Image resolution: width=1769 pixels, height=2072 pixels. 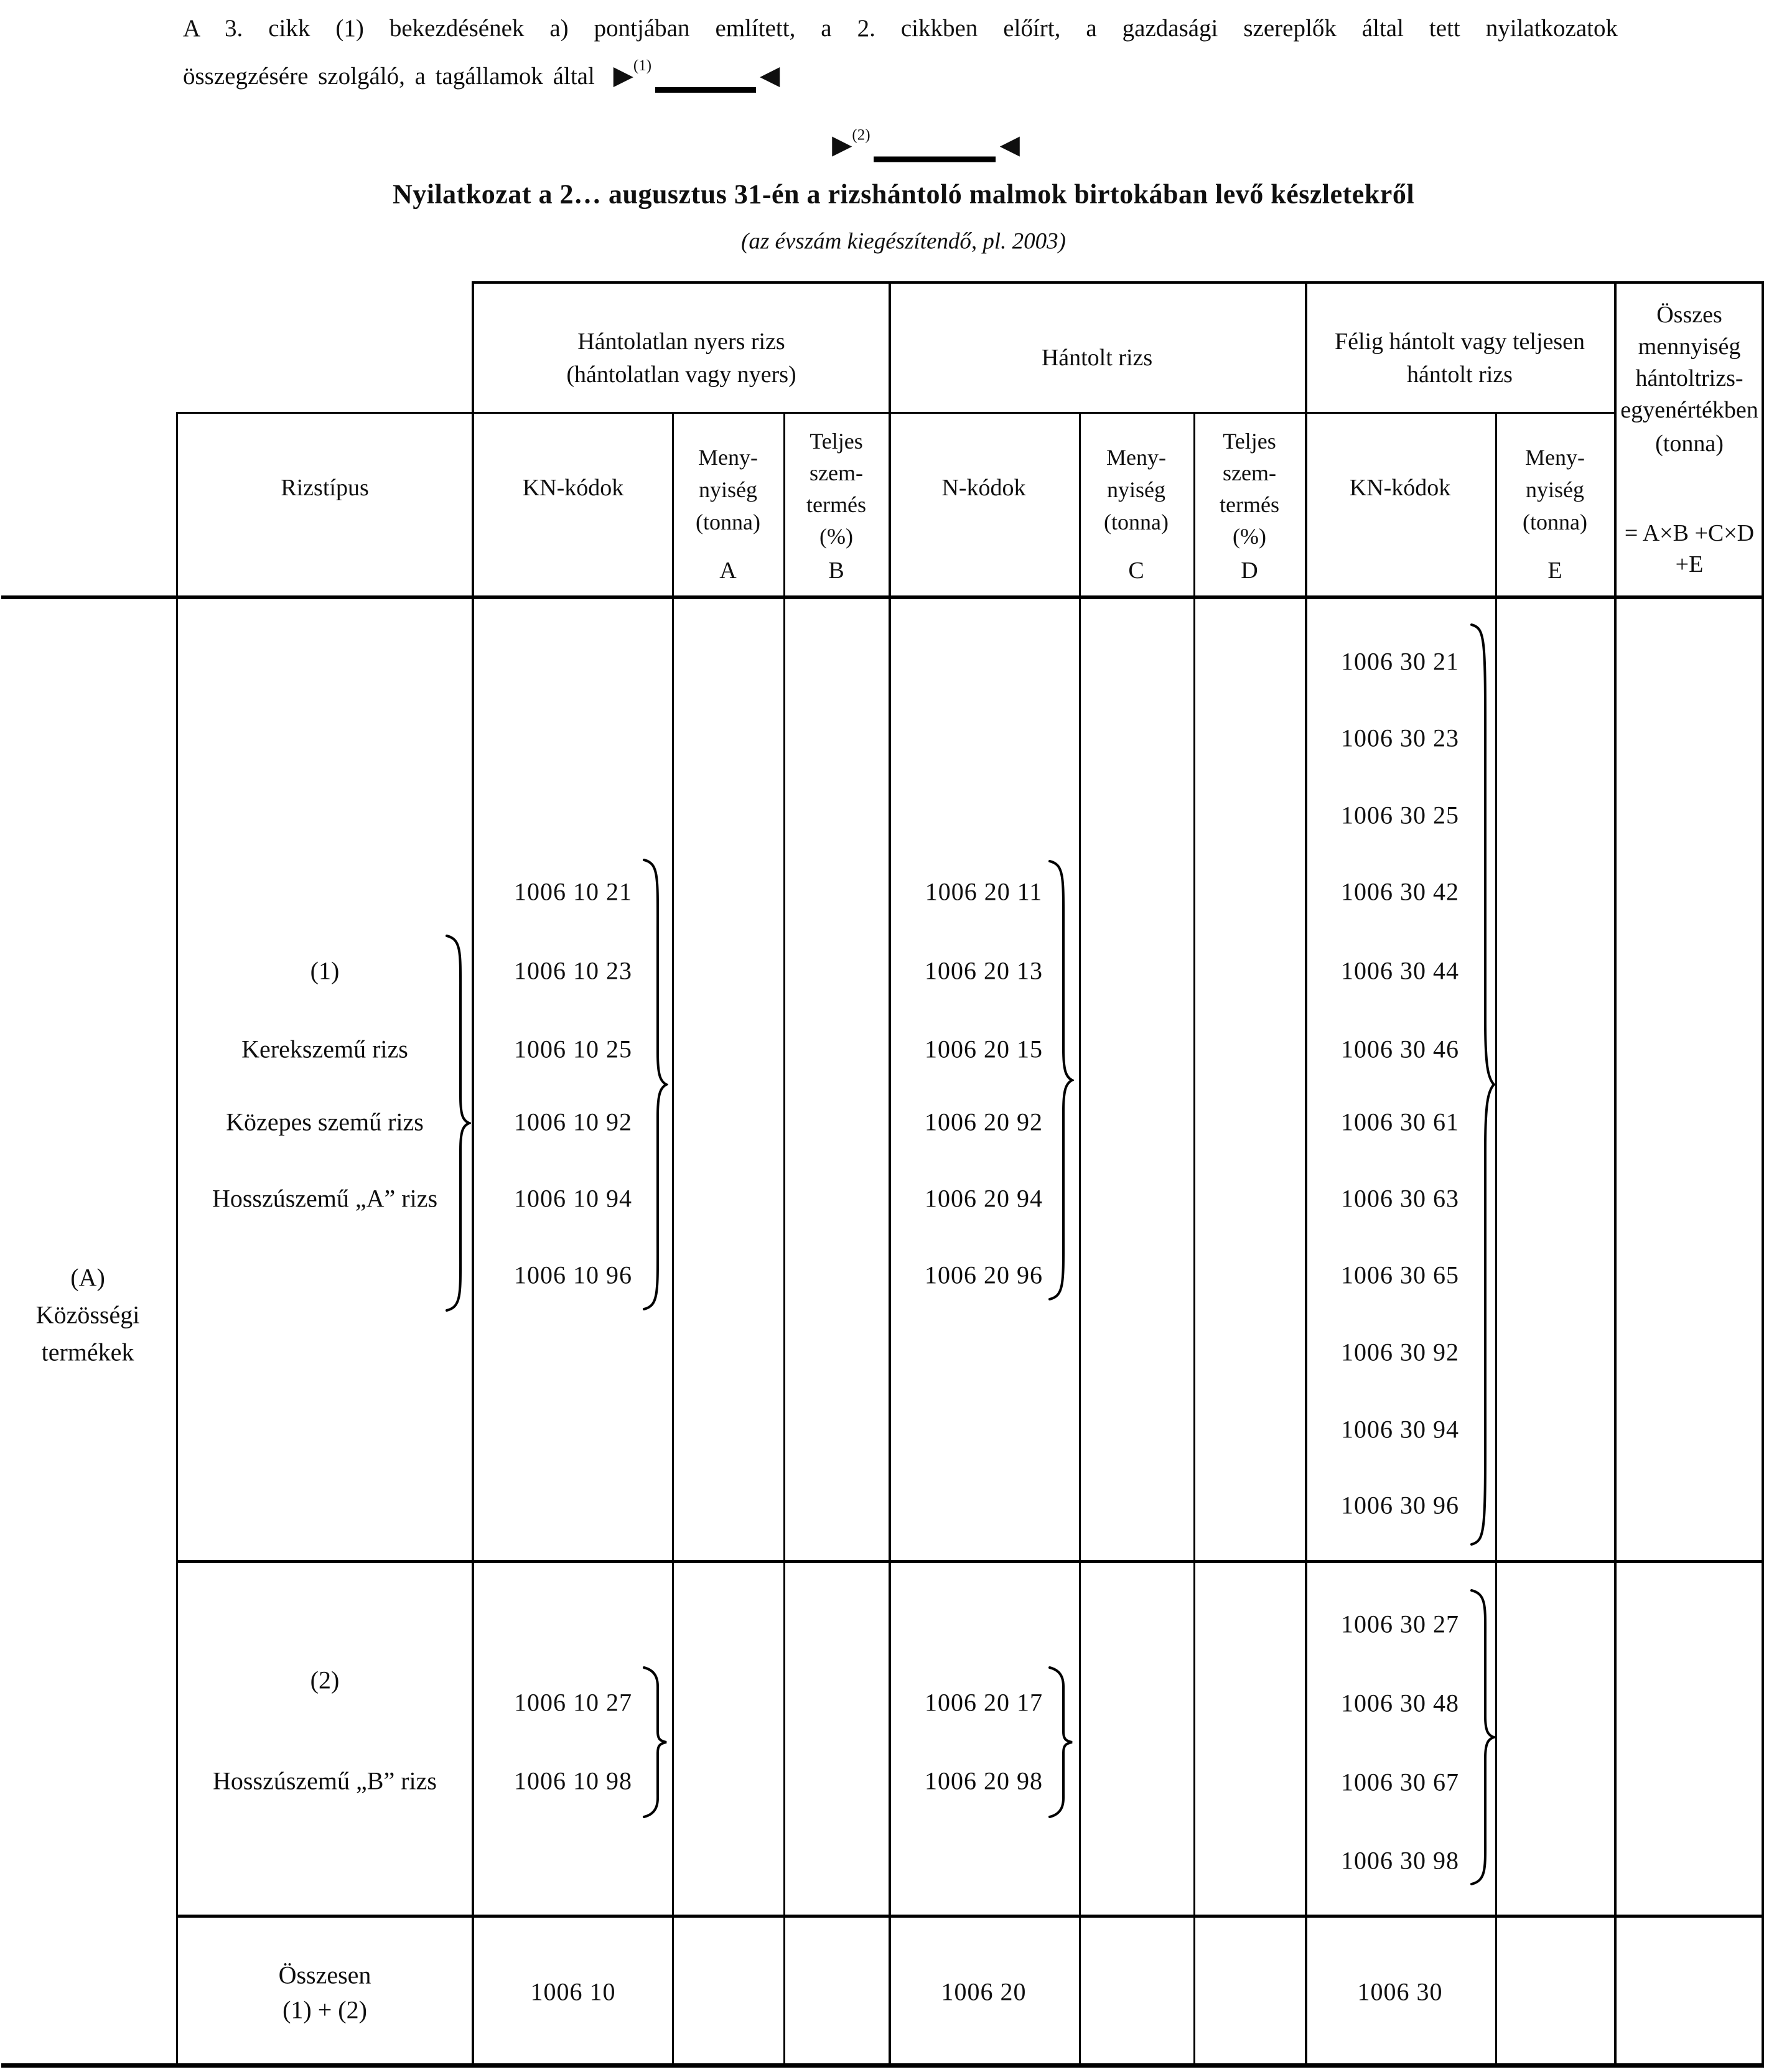 What do you see at coordinates (1460, 375) in the screenshot?
I see `group-header-milled-line2: hántolt rizs` at bounding box center [1460, 375].